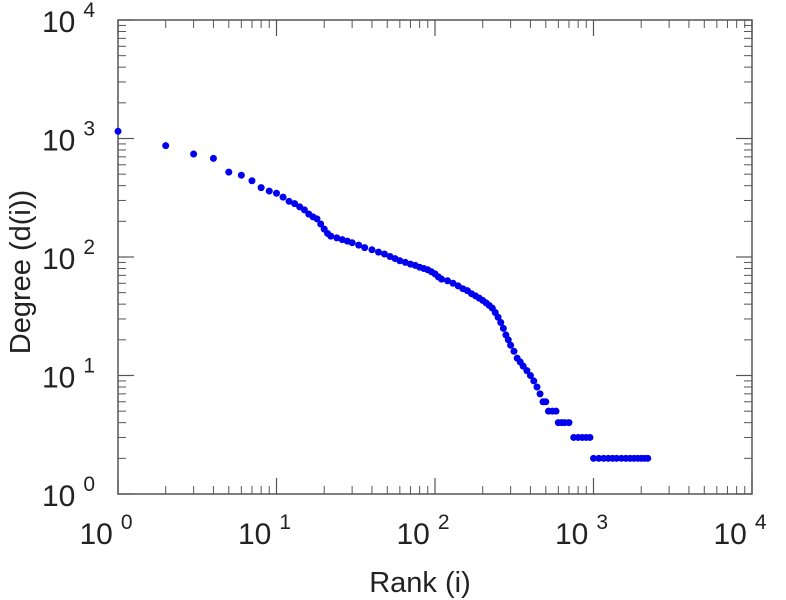 This screenshot has width=786, height=600. I want to click on y-tick-label: 10 1, so click(68, 375).